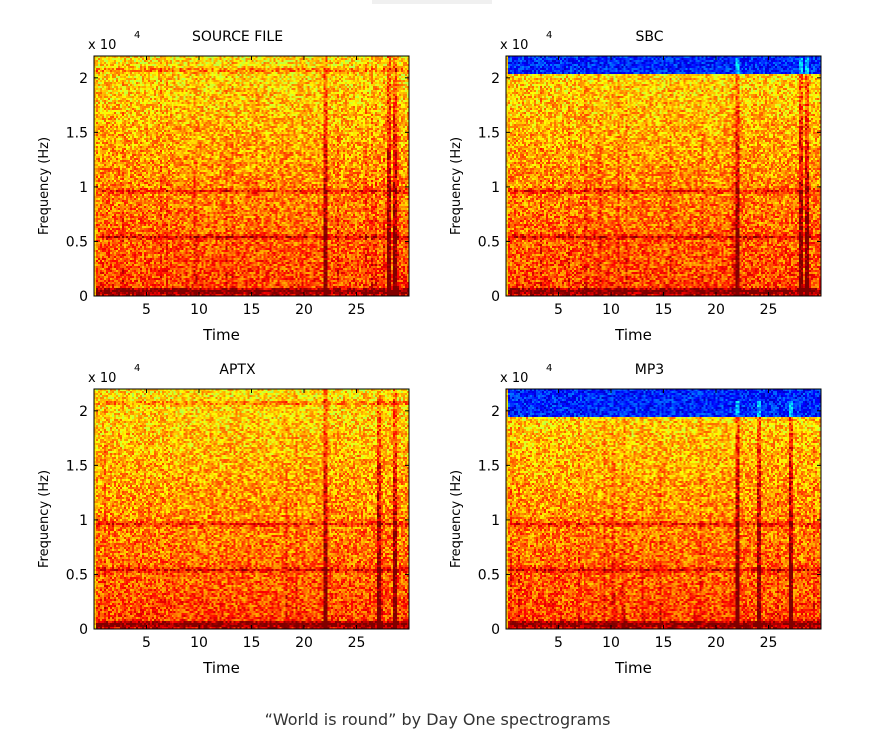 This screenshot has height=749, width=875. Describe the element at coordinates (649, 370) in the screenshot. I see `plot-title: MP3` at that location.